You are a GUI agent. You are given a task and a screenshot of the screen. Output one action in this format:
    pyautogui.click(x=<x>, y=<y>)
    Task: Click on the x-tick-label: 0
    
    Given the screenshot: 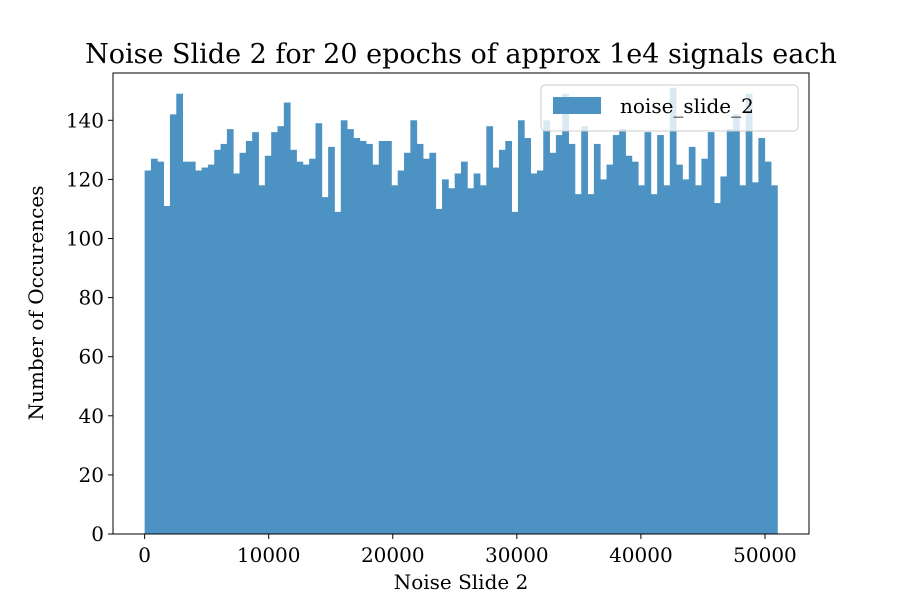 What is the action you would take?
    pyautogui.click(x=144, y=555)
    